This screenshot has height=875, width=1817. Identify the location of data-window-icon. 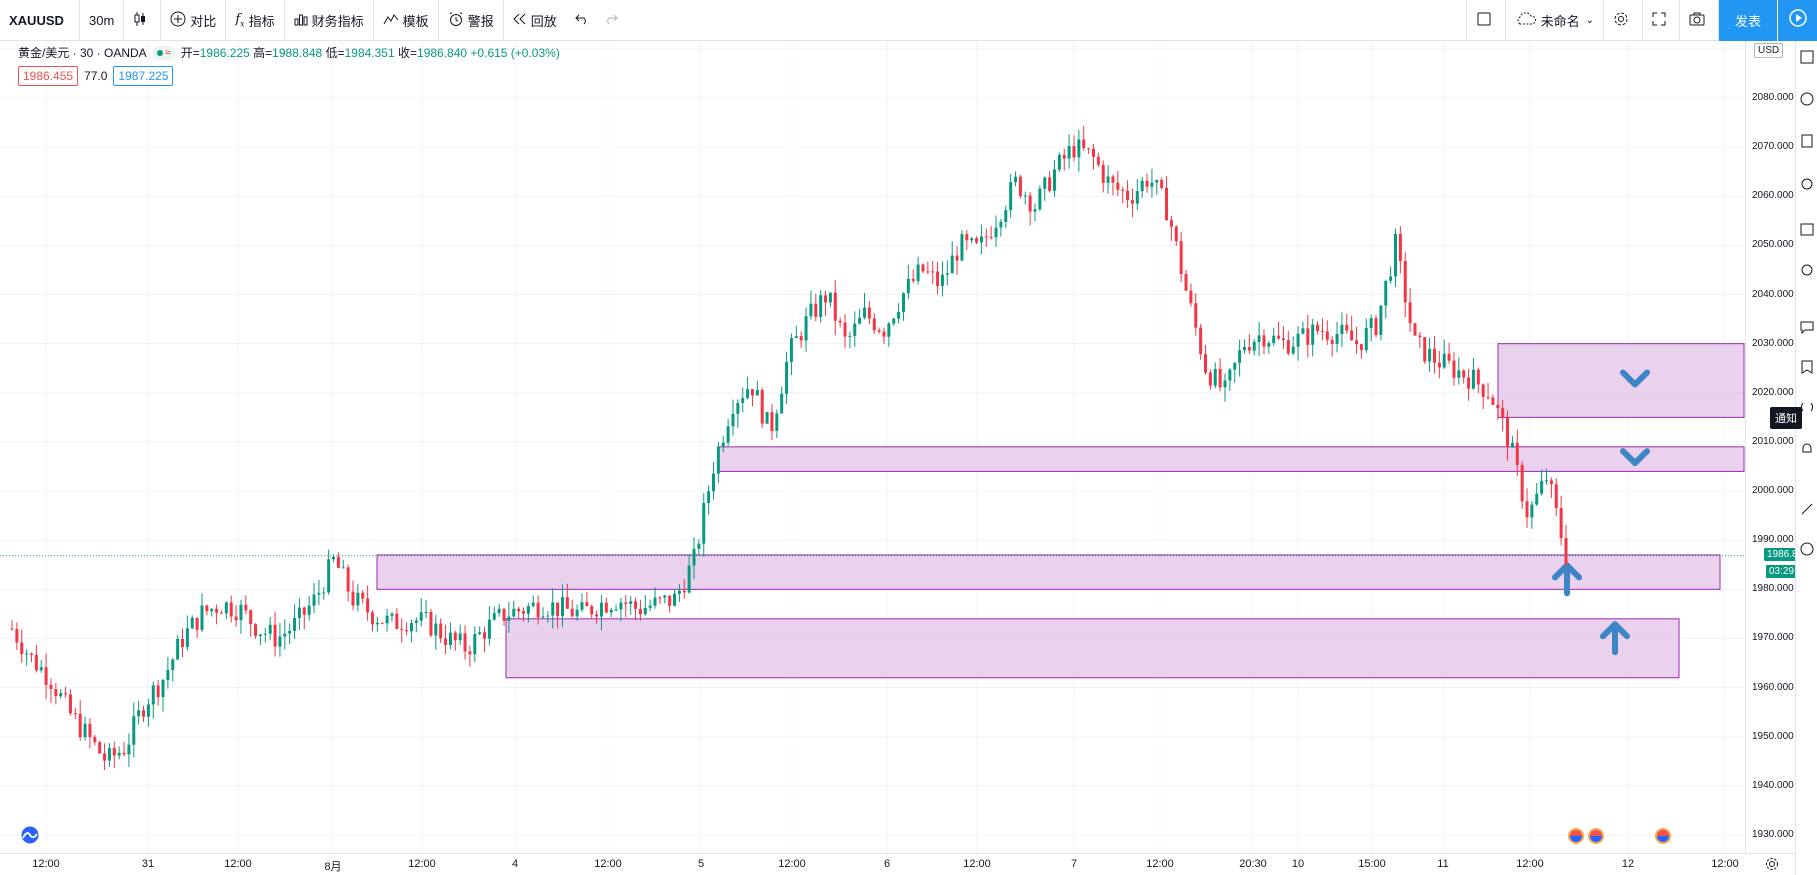
(1807, 141).